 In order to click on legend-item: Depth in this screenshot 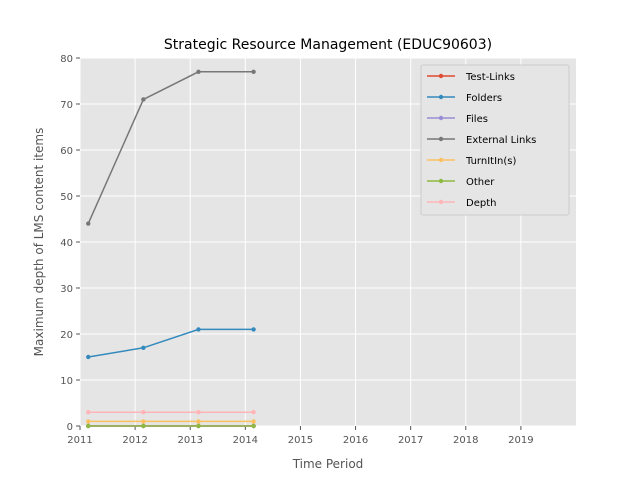, I will do `click(461, 203)`.